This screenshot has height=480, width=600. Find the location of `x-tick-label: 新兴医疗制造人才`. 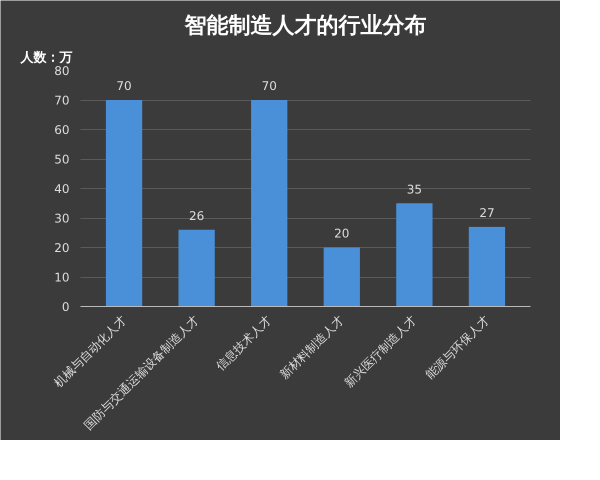

x-tick-label: 新兴医疗制造人才 is located at coordinates (381, 351).